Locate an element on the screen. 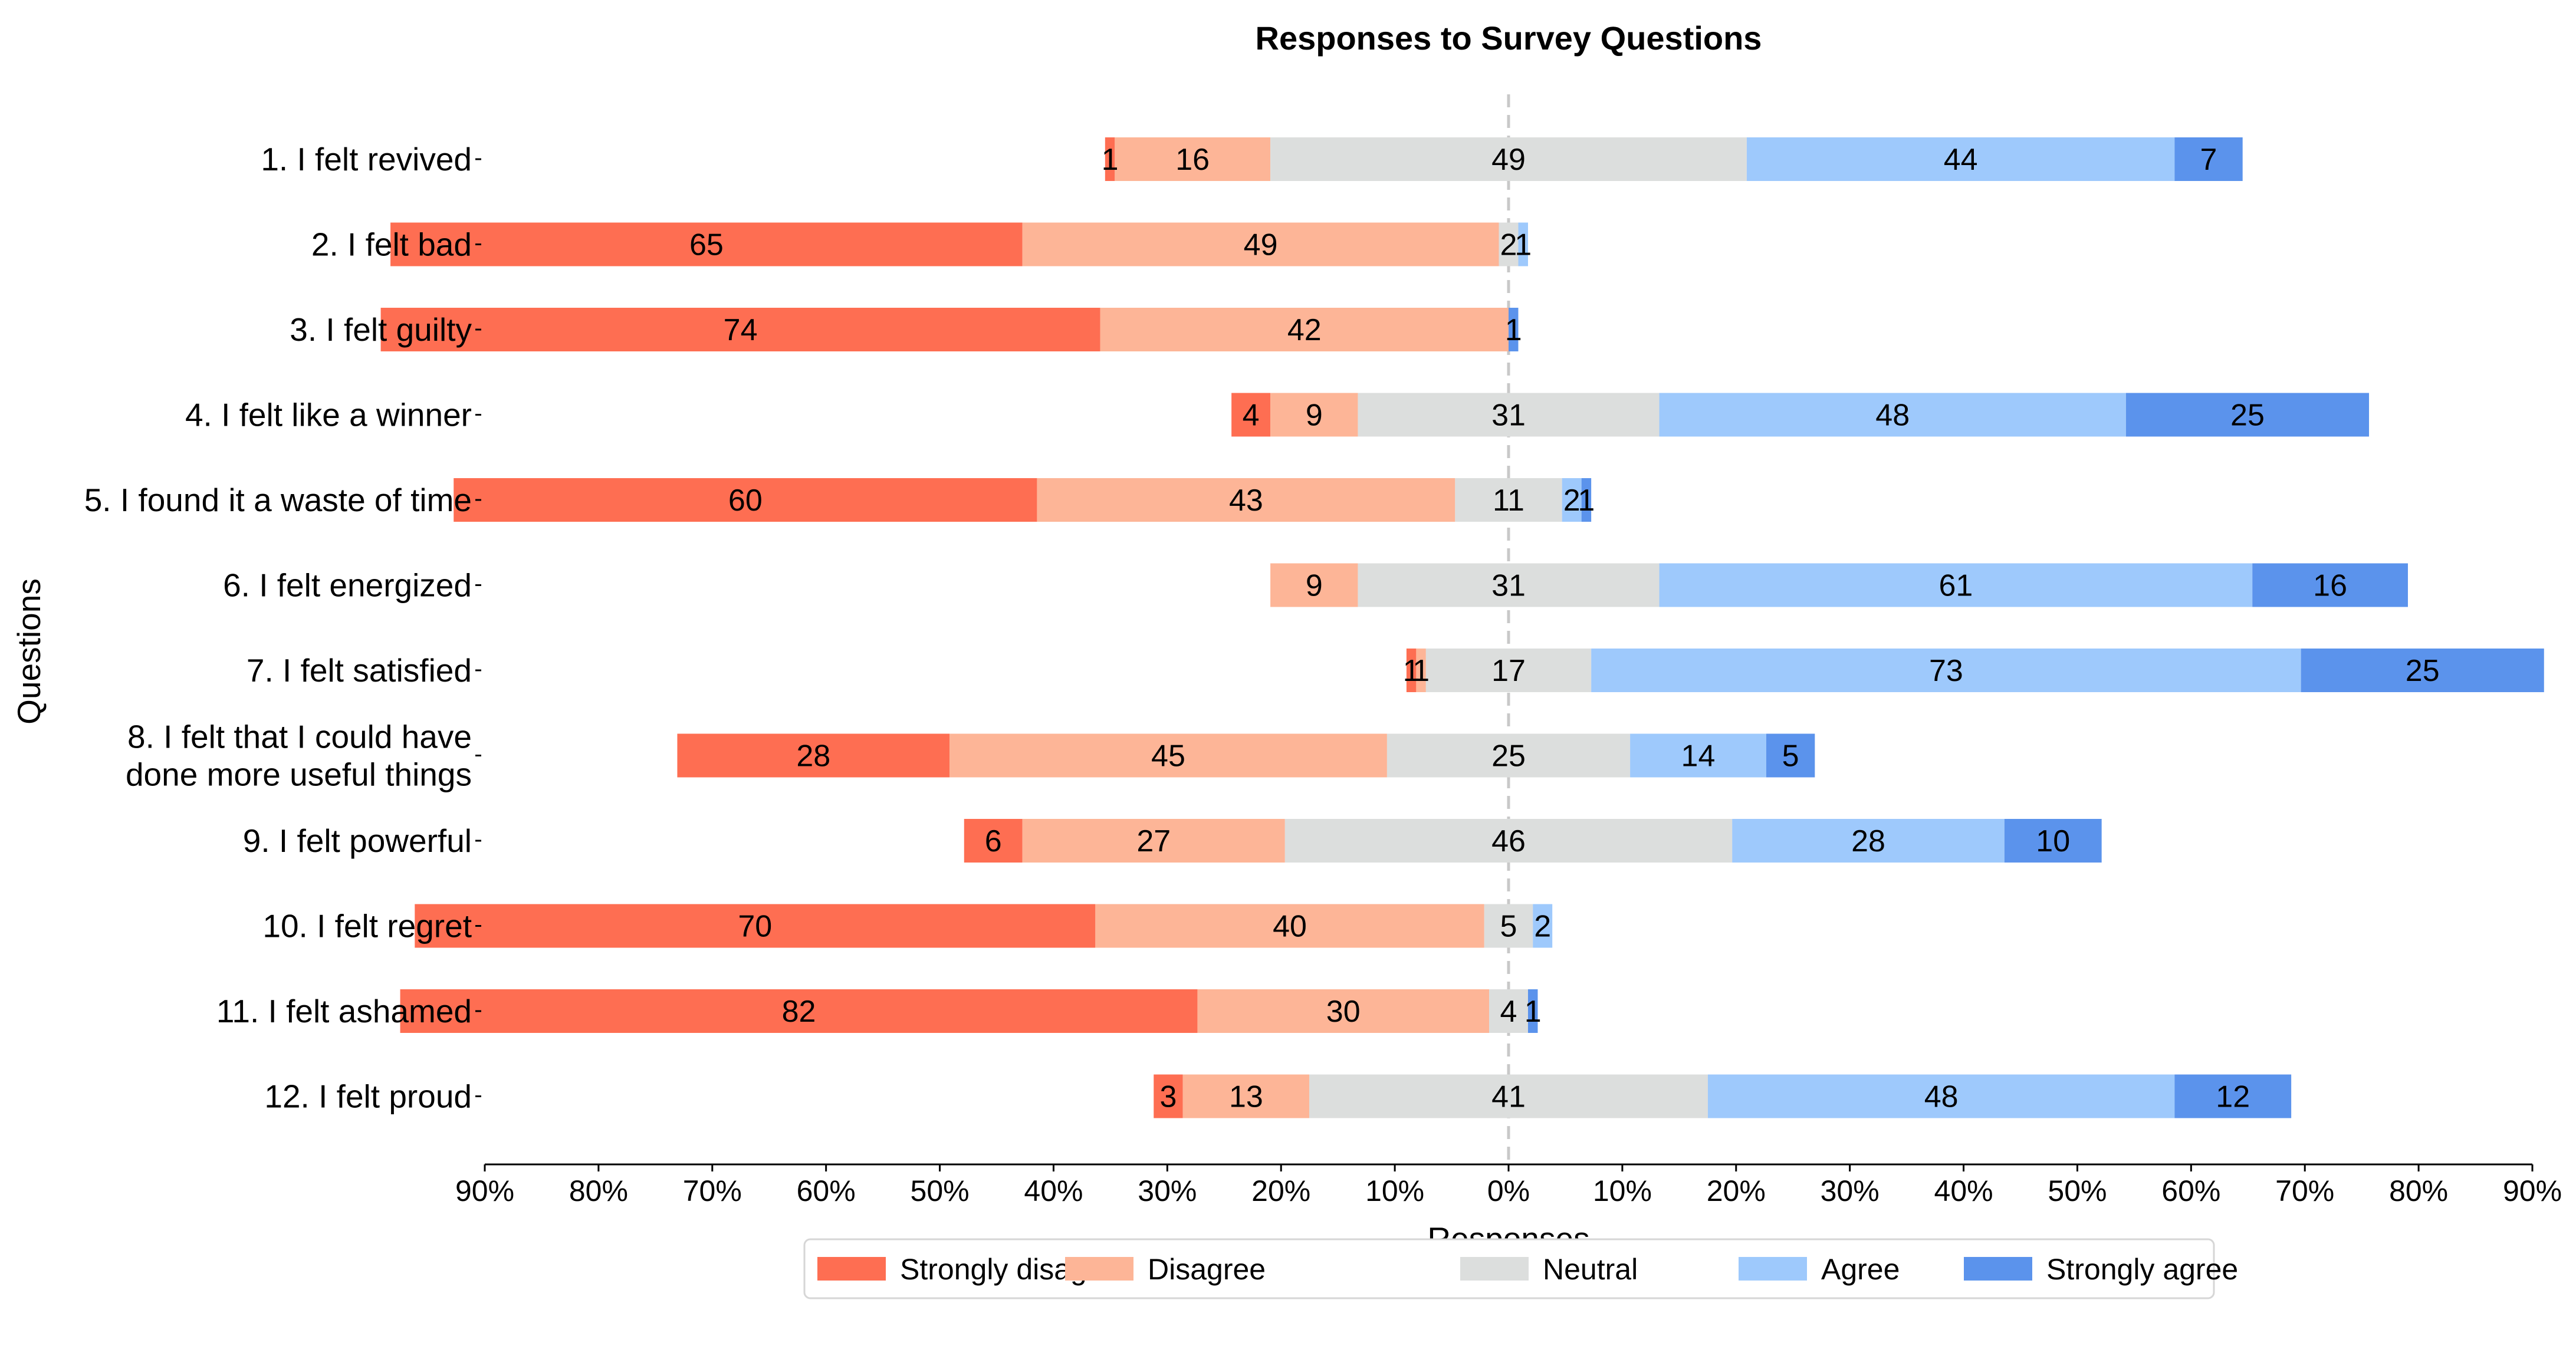  bar-value-label: 31 is located at coordinates (1508, 416).